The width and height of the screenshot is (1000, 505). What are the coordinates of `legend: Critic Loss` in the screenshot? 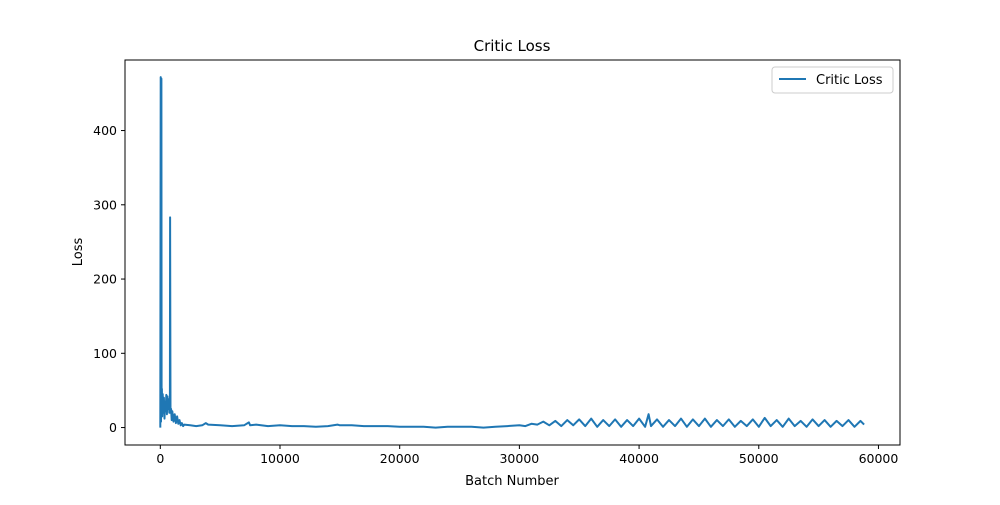 It's located at (832, 80).